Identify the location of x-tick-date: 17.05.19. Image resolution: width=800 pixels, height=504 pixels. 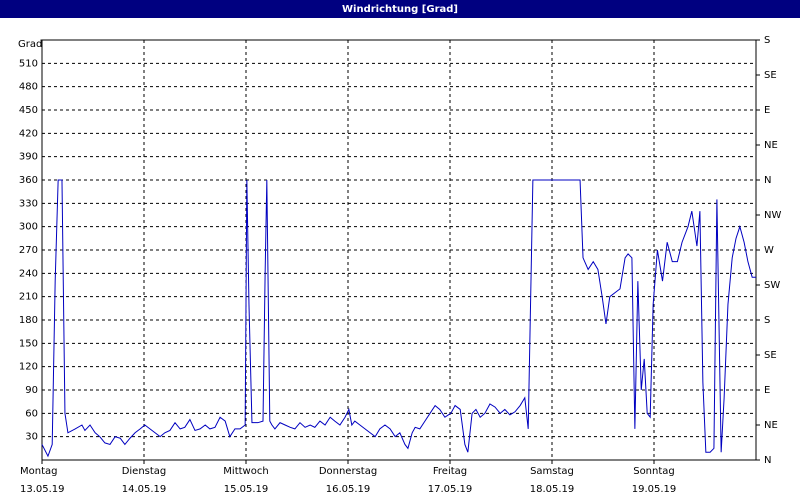
(450, 489).